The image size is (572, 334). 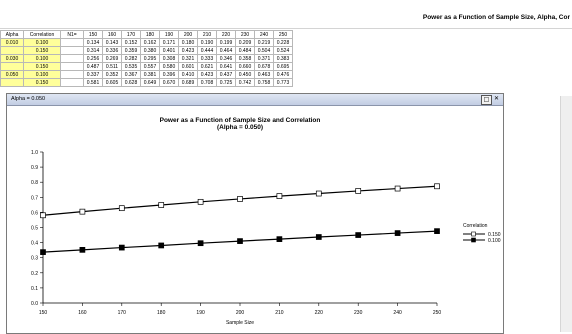 What do you see at coordinates (496, 99) in the screenshot?
I see `close-button: ✕` at bounding box center [496, 99].